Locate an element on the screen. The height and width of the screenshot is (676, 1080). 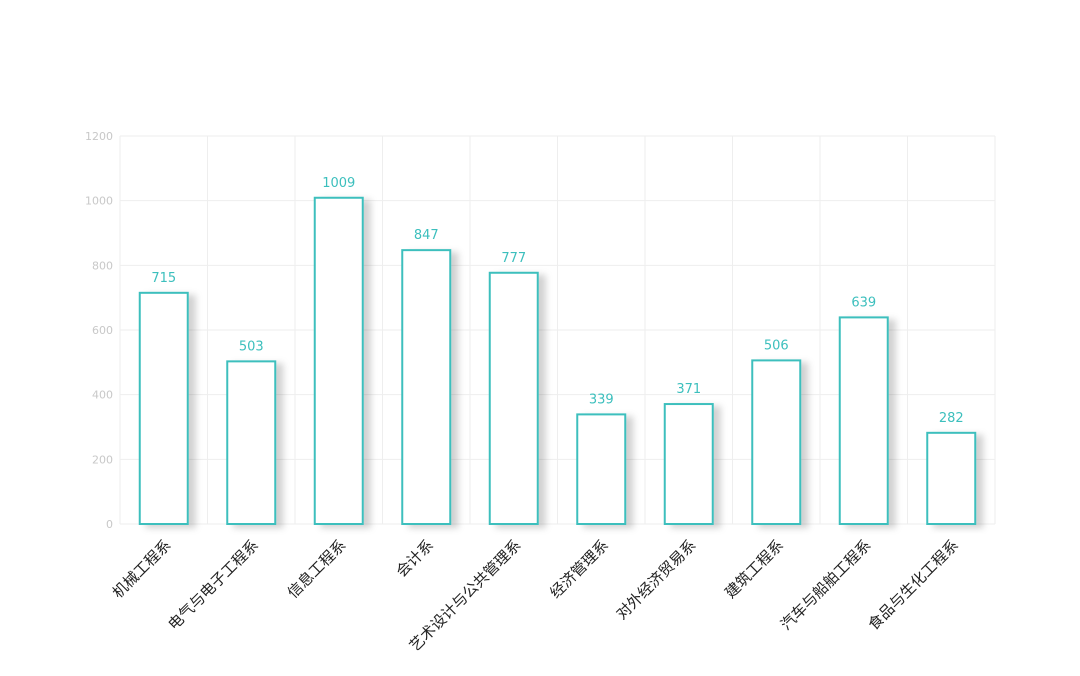
data-label: 282 is located at coordinates (951, 418).